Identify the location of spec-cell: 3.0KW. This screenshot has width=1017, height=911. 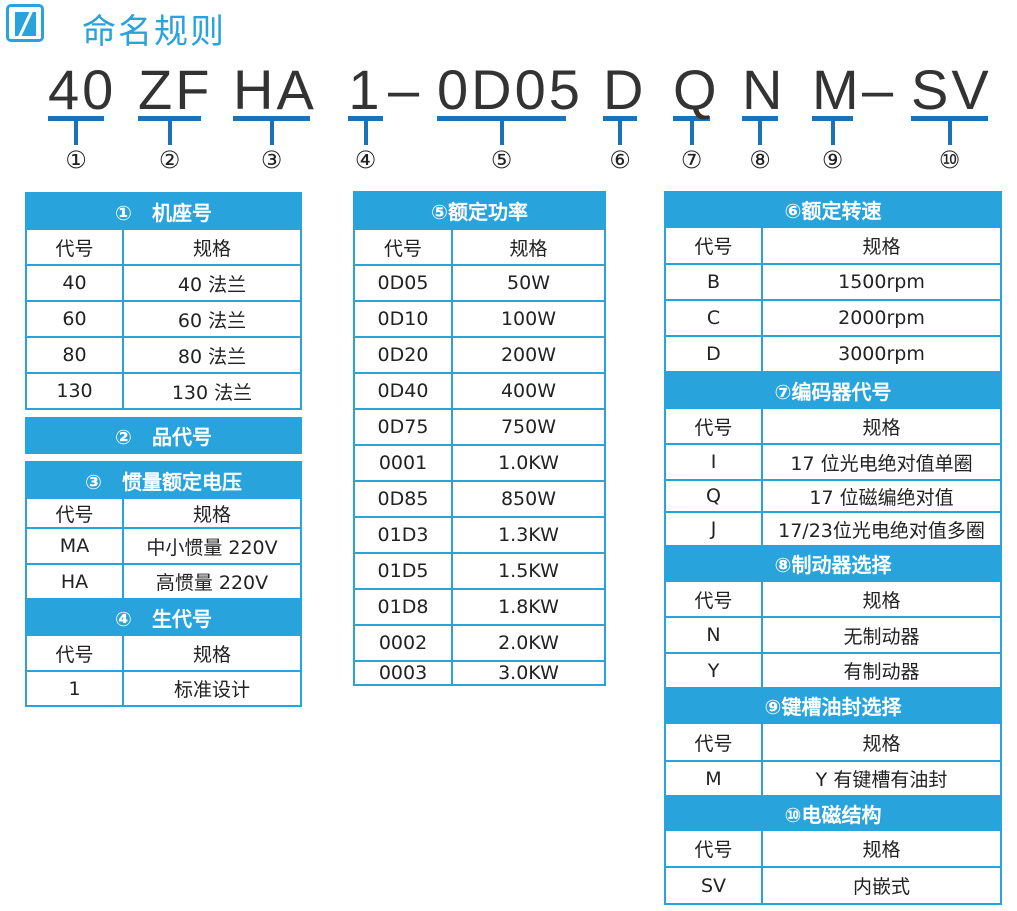
(528, 673).